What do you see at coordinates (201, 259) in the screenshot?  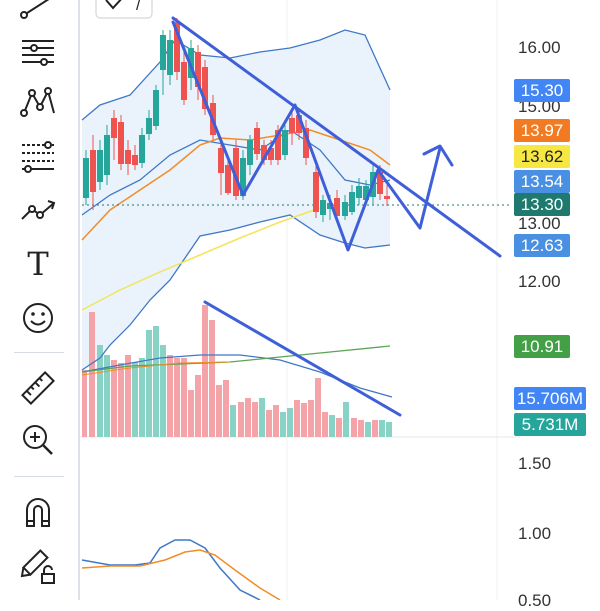 I see `moving-average-yellow` at bounding box center [201, 259].